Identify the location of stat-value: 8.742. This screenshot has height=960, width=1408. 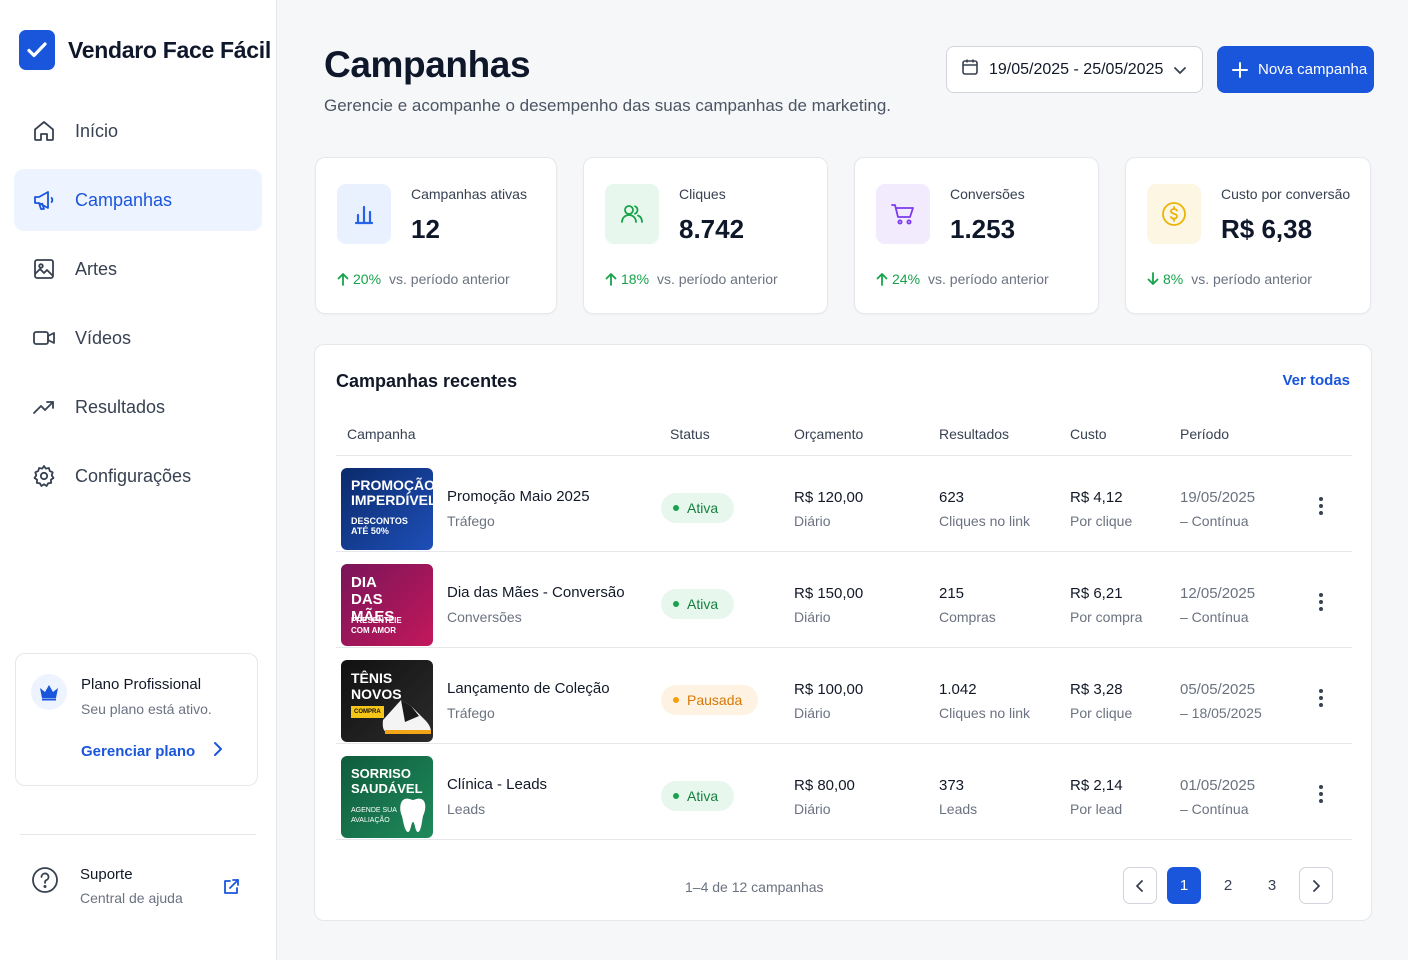
(712, 229).